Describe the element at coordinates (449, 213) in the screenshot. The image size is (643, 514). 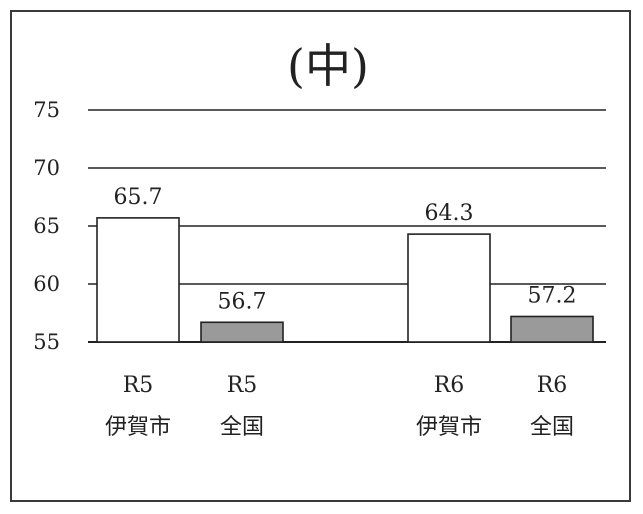
I see `data-label-3: 64.3` at that location.